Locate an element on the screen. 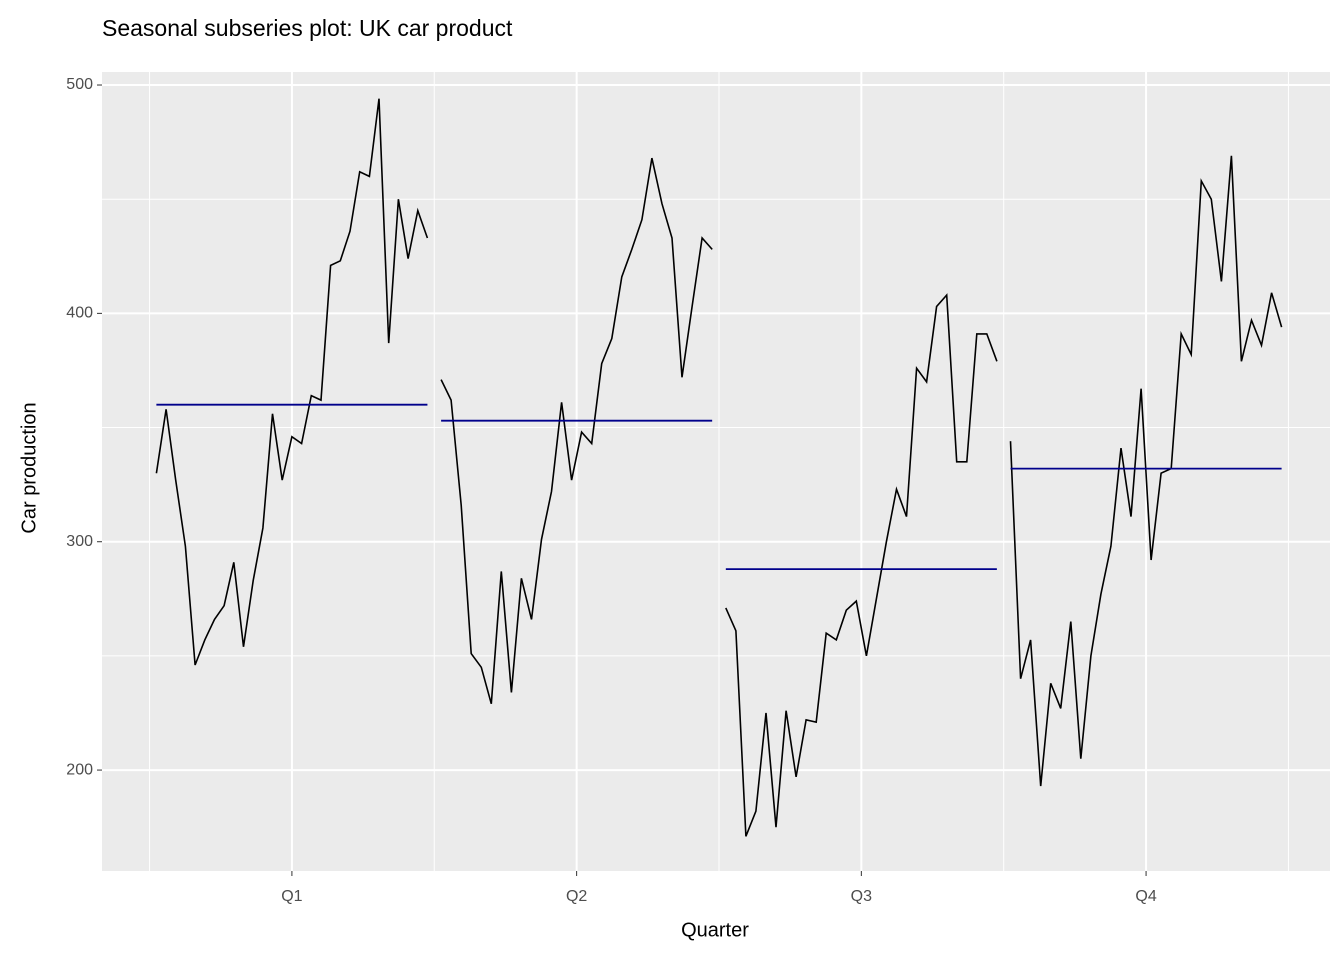  x-tick-label: Q3 is located at coordinates (861, 896).